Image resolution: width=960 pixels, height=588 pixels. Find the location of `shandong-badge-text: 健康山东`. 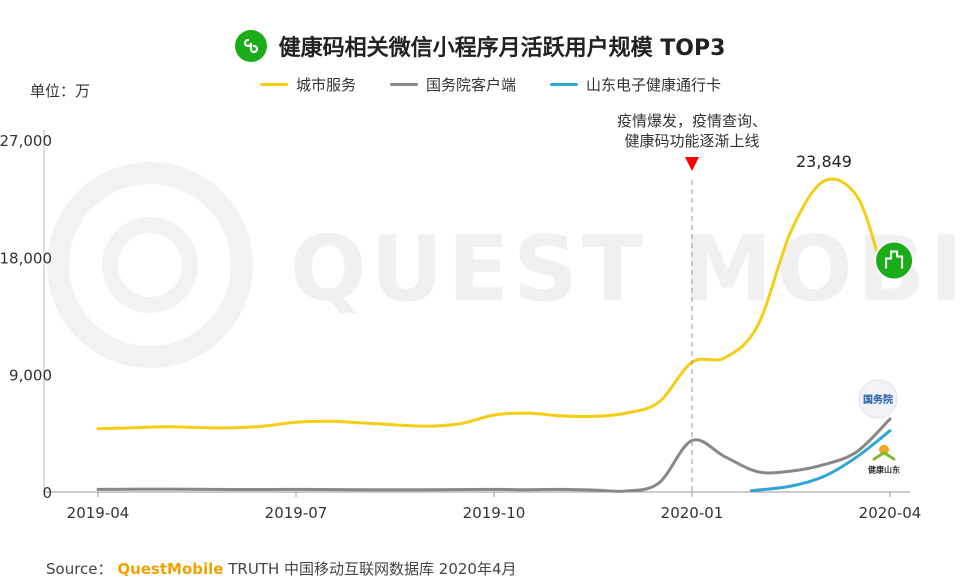

shandong-badge-text: 健康山东 is located at coordinates (884, 470).